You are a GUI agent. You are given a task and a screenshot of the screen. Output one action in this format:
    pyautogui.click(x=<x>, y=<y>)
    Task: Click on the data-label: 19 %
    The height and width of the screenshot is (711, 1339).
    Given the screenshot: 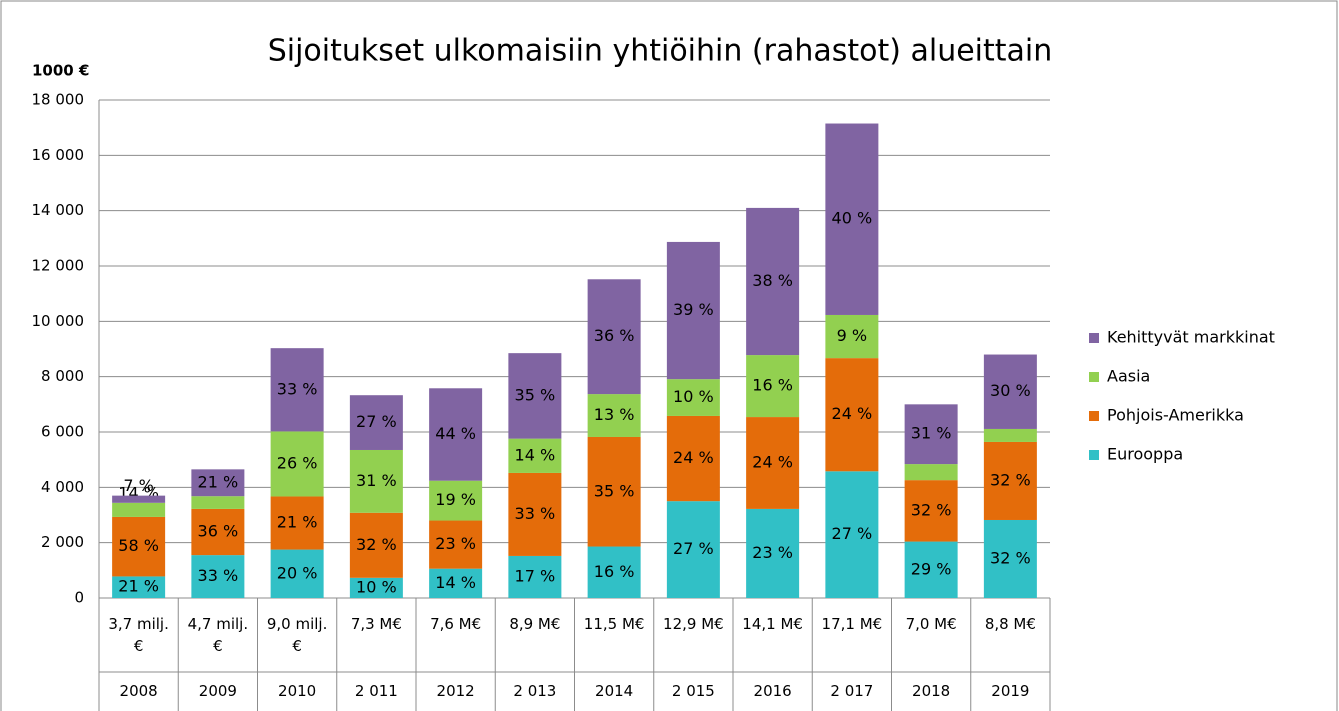 What is the action you would take?
    pyautogui.click(x=455, y=499)
    